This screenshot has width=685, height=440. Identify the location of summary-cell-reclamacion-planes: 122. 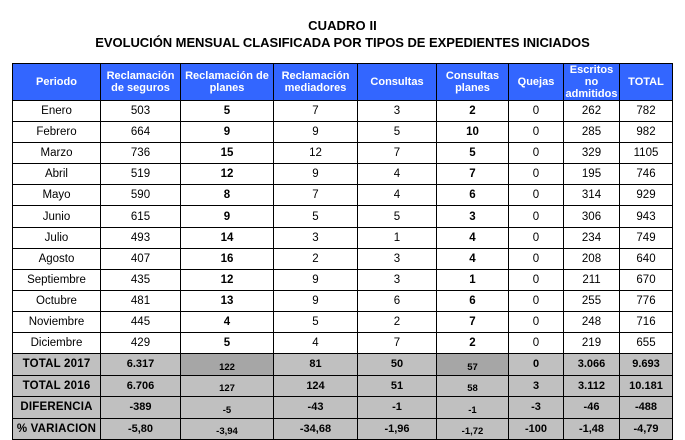
(227, 364).